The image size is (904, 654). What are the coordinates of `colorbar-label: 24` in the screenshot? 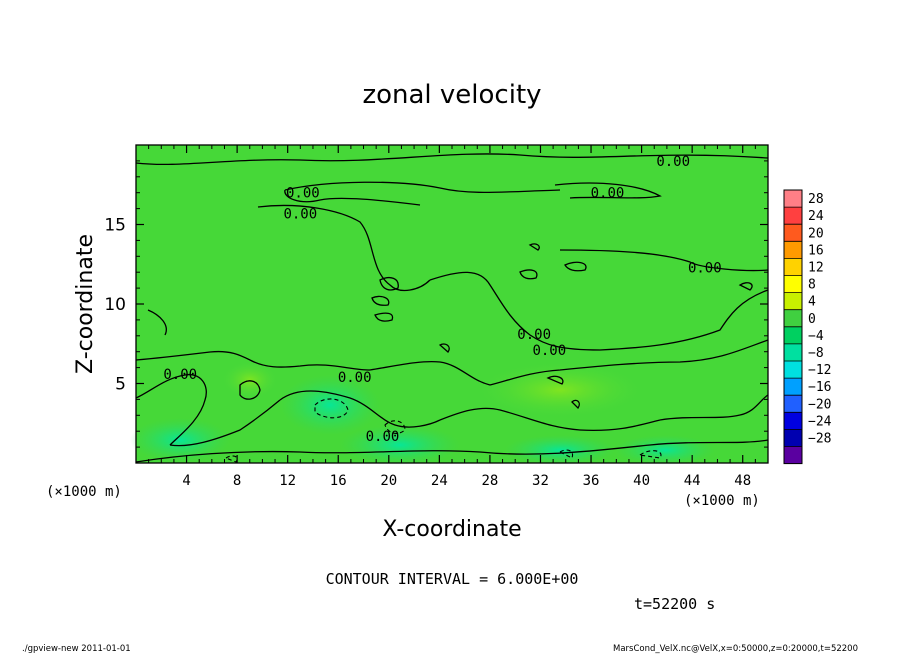 It's located at (816, 216).